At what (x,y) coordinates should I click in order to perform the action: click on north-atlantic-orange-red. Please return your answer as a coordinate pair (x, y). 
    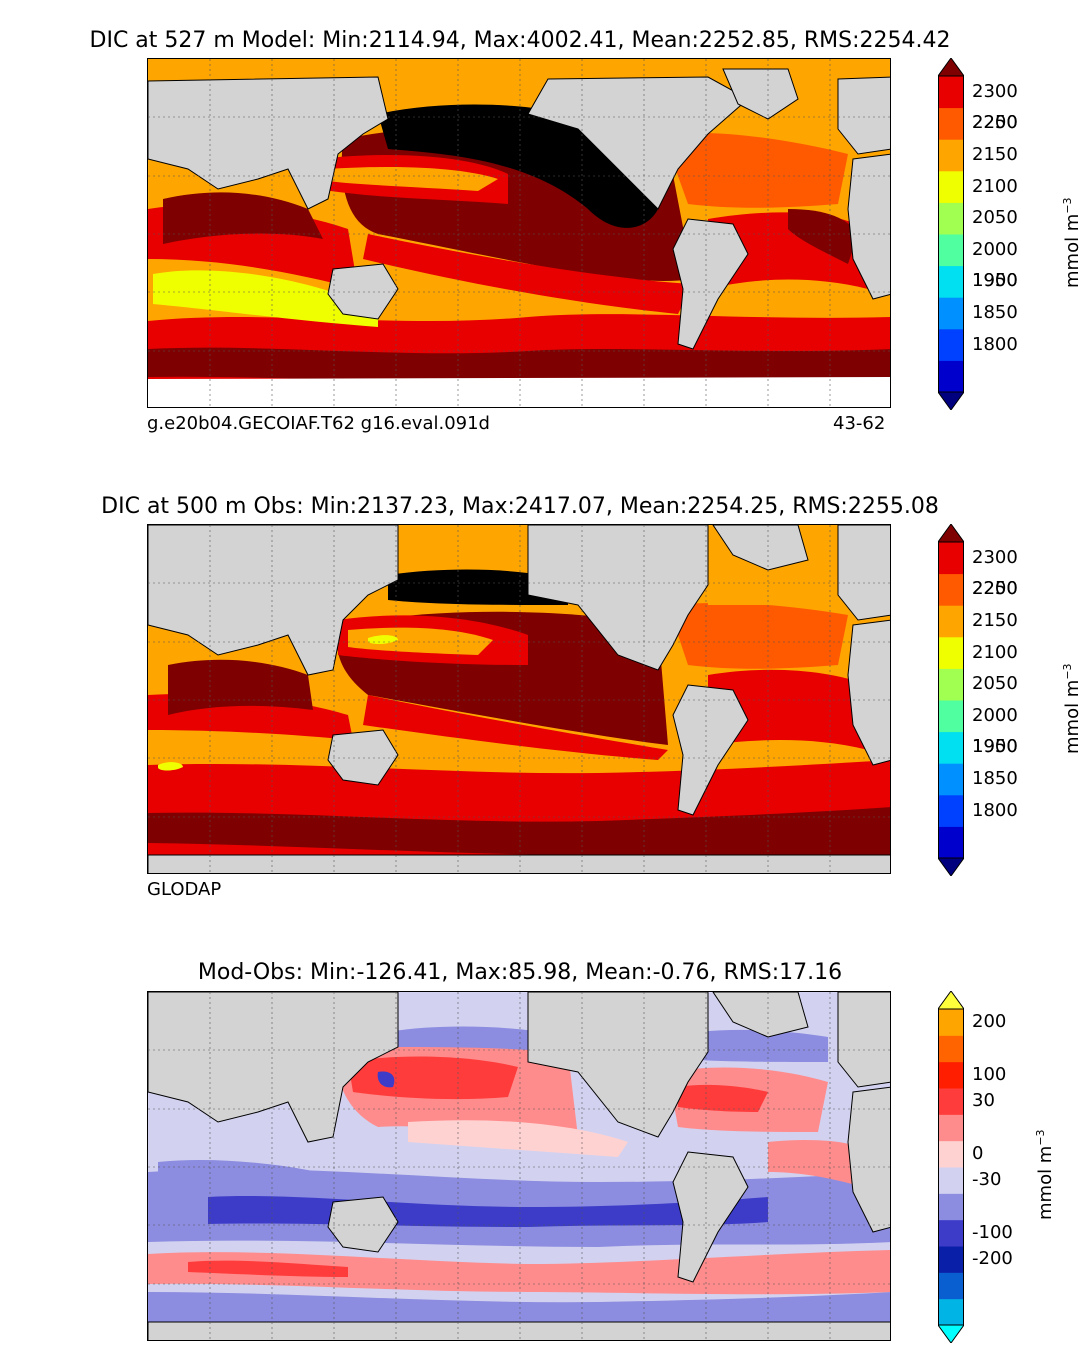
    Looking at the image, I should click on (755, 170).